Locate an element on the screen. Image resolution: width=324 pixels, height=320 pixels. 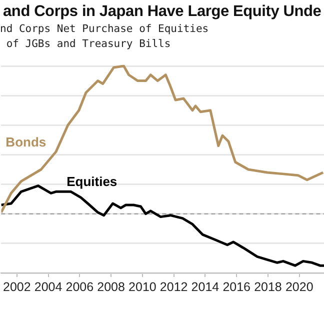
series-label: Bonds is located at coordinates (26, 142).